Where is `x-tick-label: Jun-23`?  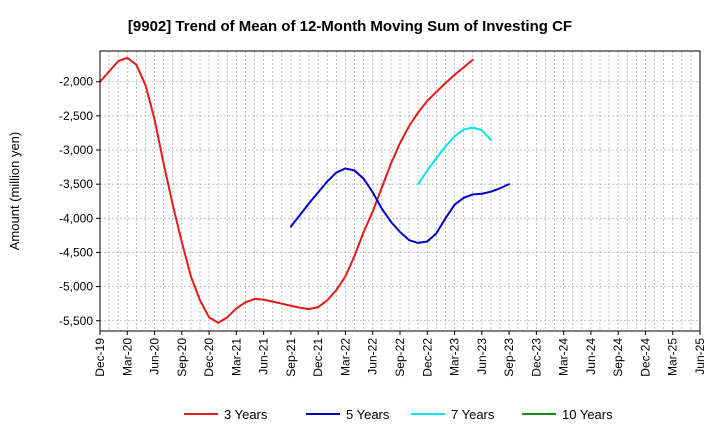 x-tick-label: Jun-23 is located at coordinates (482, 356).